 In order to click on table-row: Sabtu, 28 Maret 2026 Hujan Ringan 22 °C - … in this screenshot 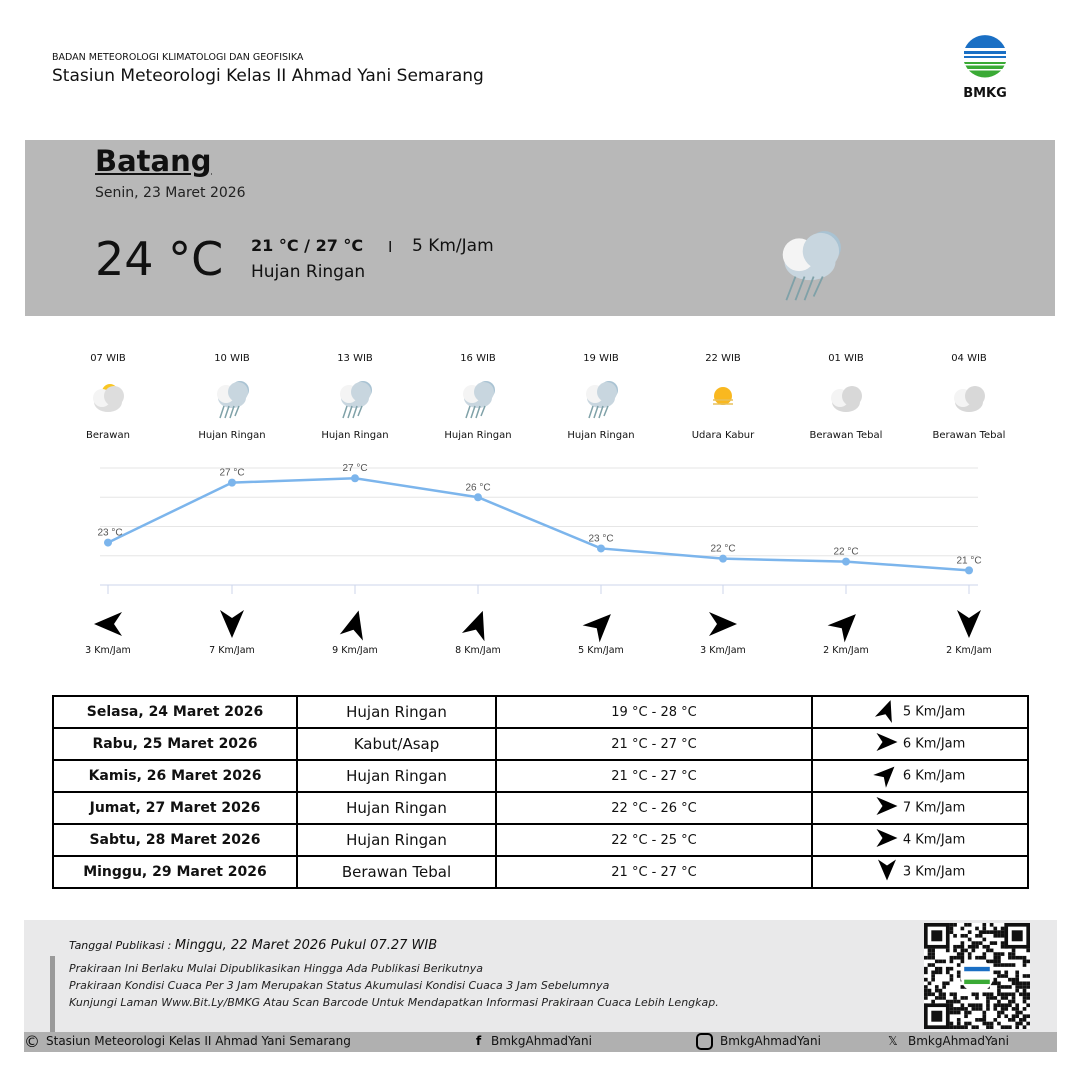, I will do `click(540, 840)`.